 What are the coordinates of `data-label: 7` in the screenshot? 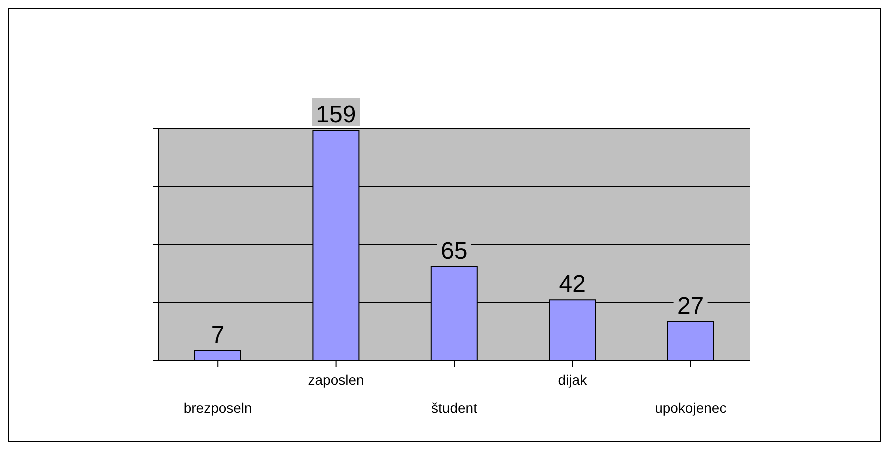 It's located at (218, 335).